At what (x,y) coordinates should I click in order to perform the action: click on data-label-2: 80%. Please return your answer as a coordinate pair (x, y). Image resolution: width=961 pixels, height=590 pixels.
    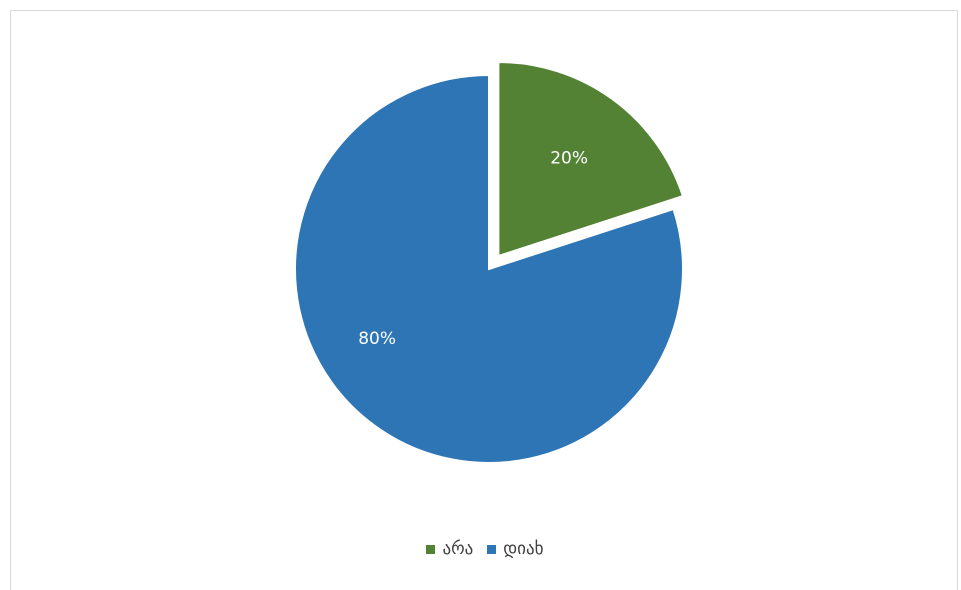
    Looking at the image, I should click on (377, 339).